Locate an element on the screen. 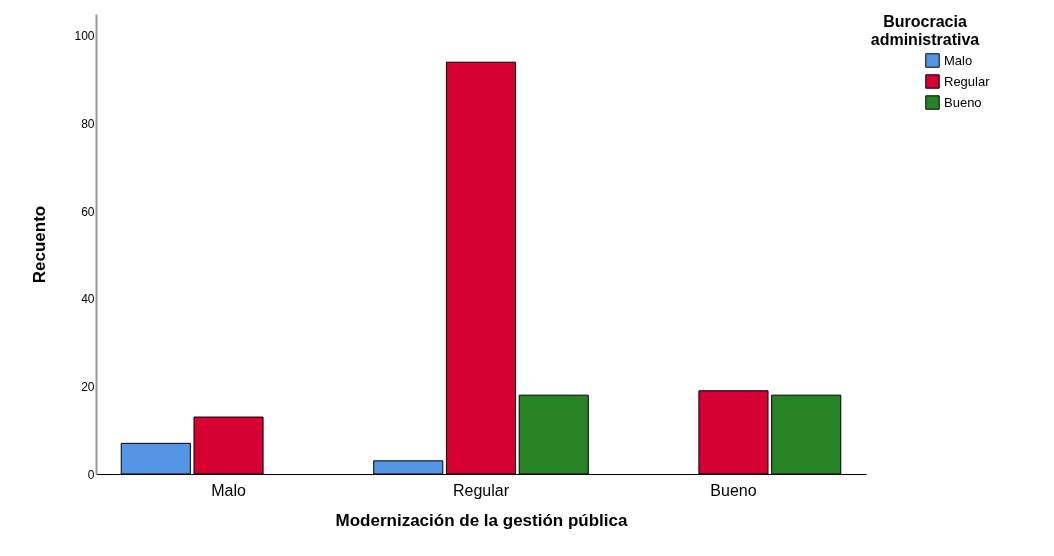 The image size is (1054, 556). legend-label: Bueno is located at coordinates (963, 102).